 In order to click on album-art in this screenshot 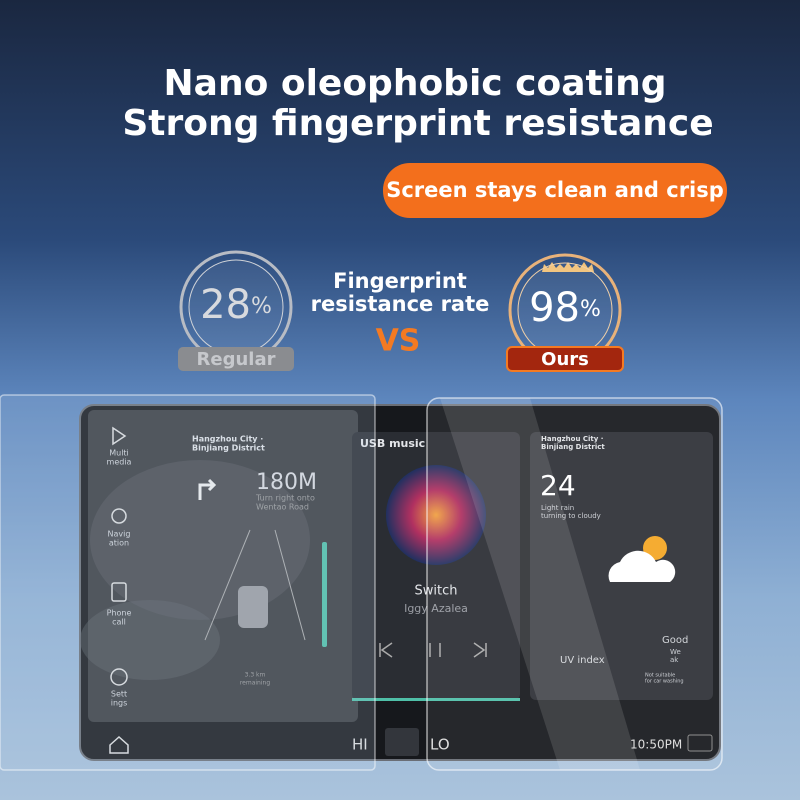, I will do `click(436, 515)`.